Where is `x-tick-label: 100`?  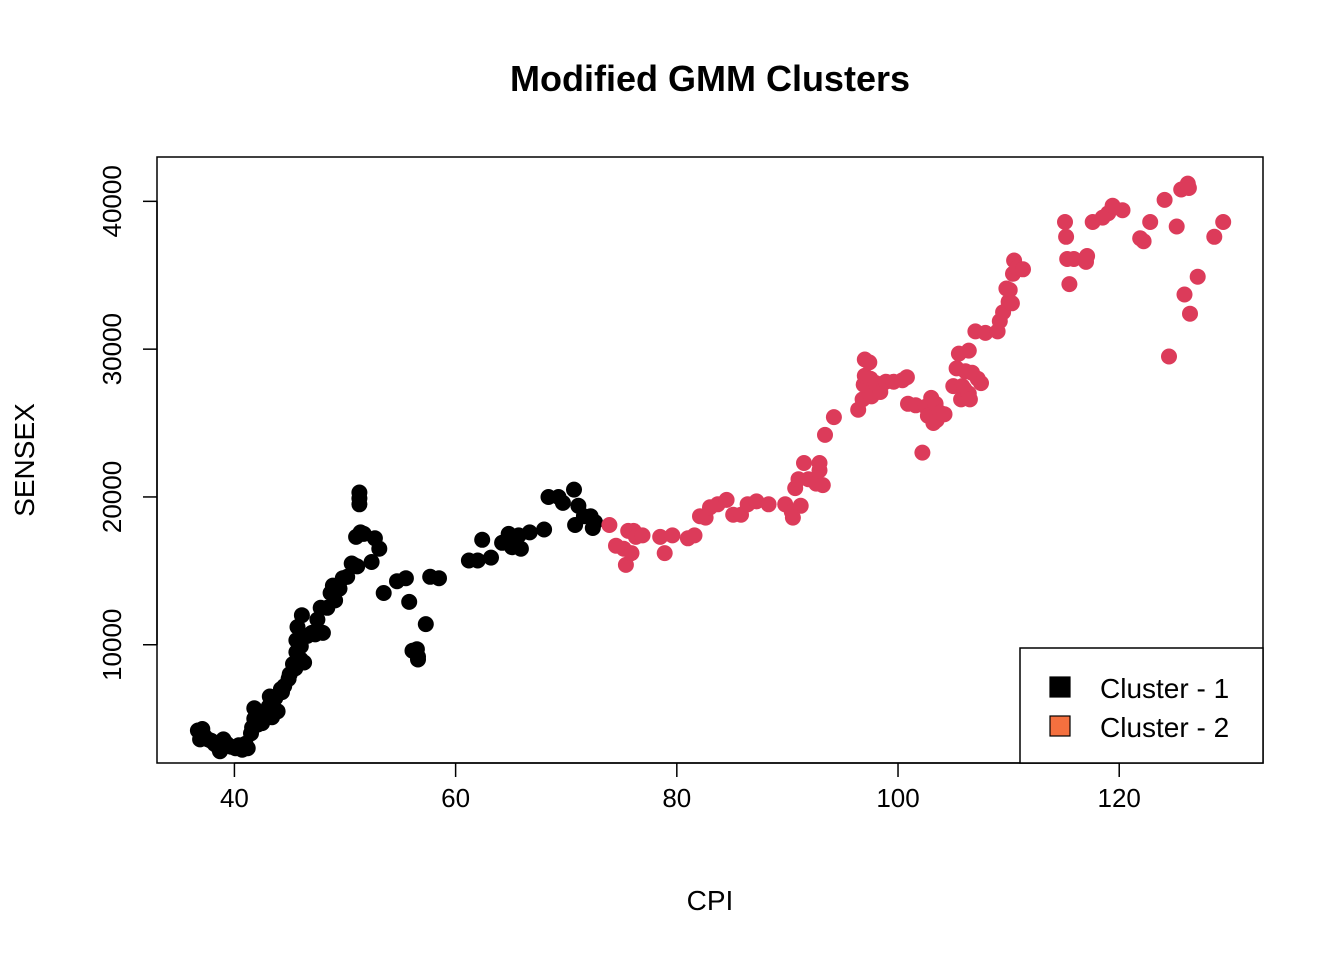 x-tick-label: 100 is located at coordinates (897, 798).